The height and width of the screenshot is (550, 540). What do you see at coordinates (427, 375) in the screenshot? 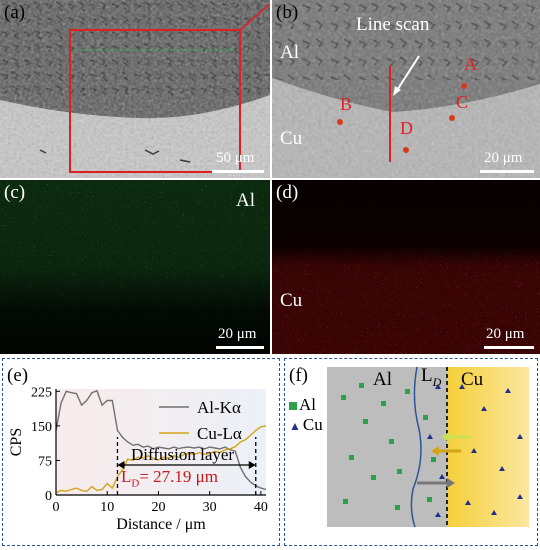
I see `panel-f-ld-symbol: L` at bounding box center [427, 375].